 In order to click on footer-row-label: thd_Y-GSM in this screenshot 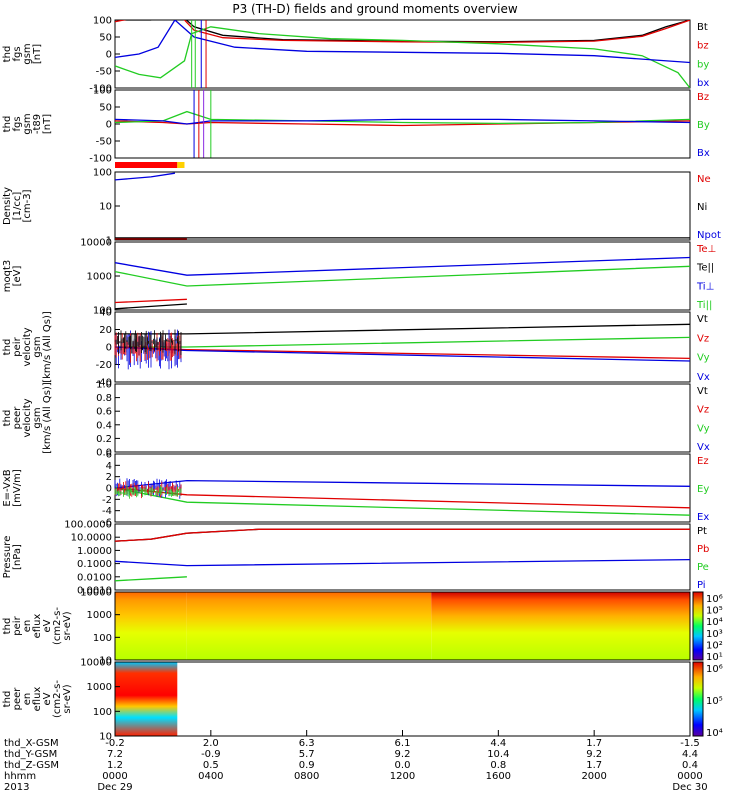, I will do `click(30, 754)`.